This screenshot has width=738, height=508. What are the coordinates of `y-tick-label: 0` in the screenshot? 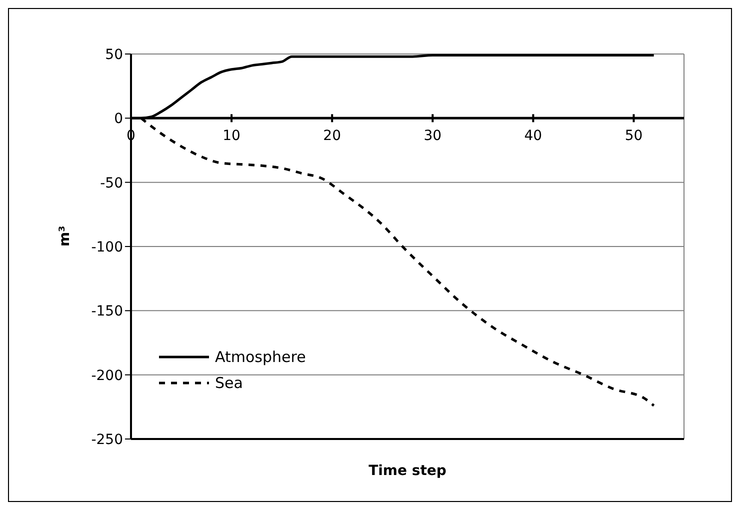 It's located at (118, 119).